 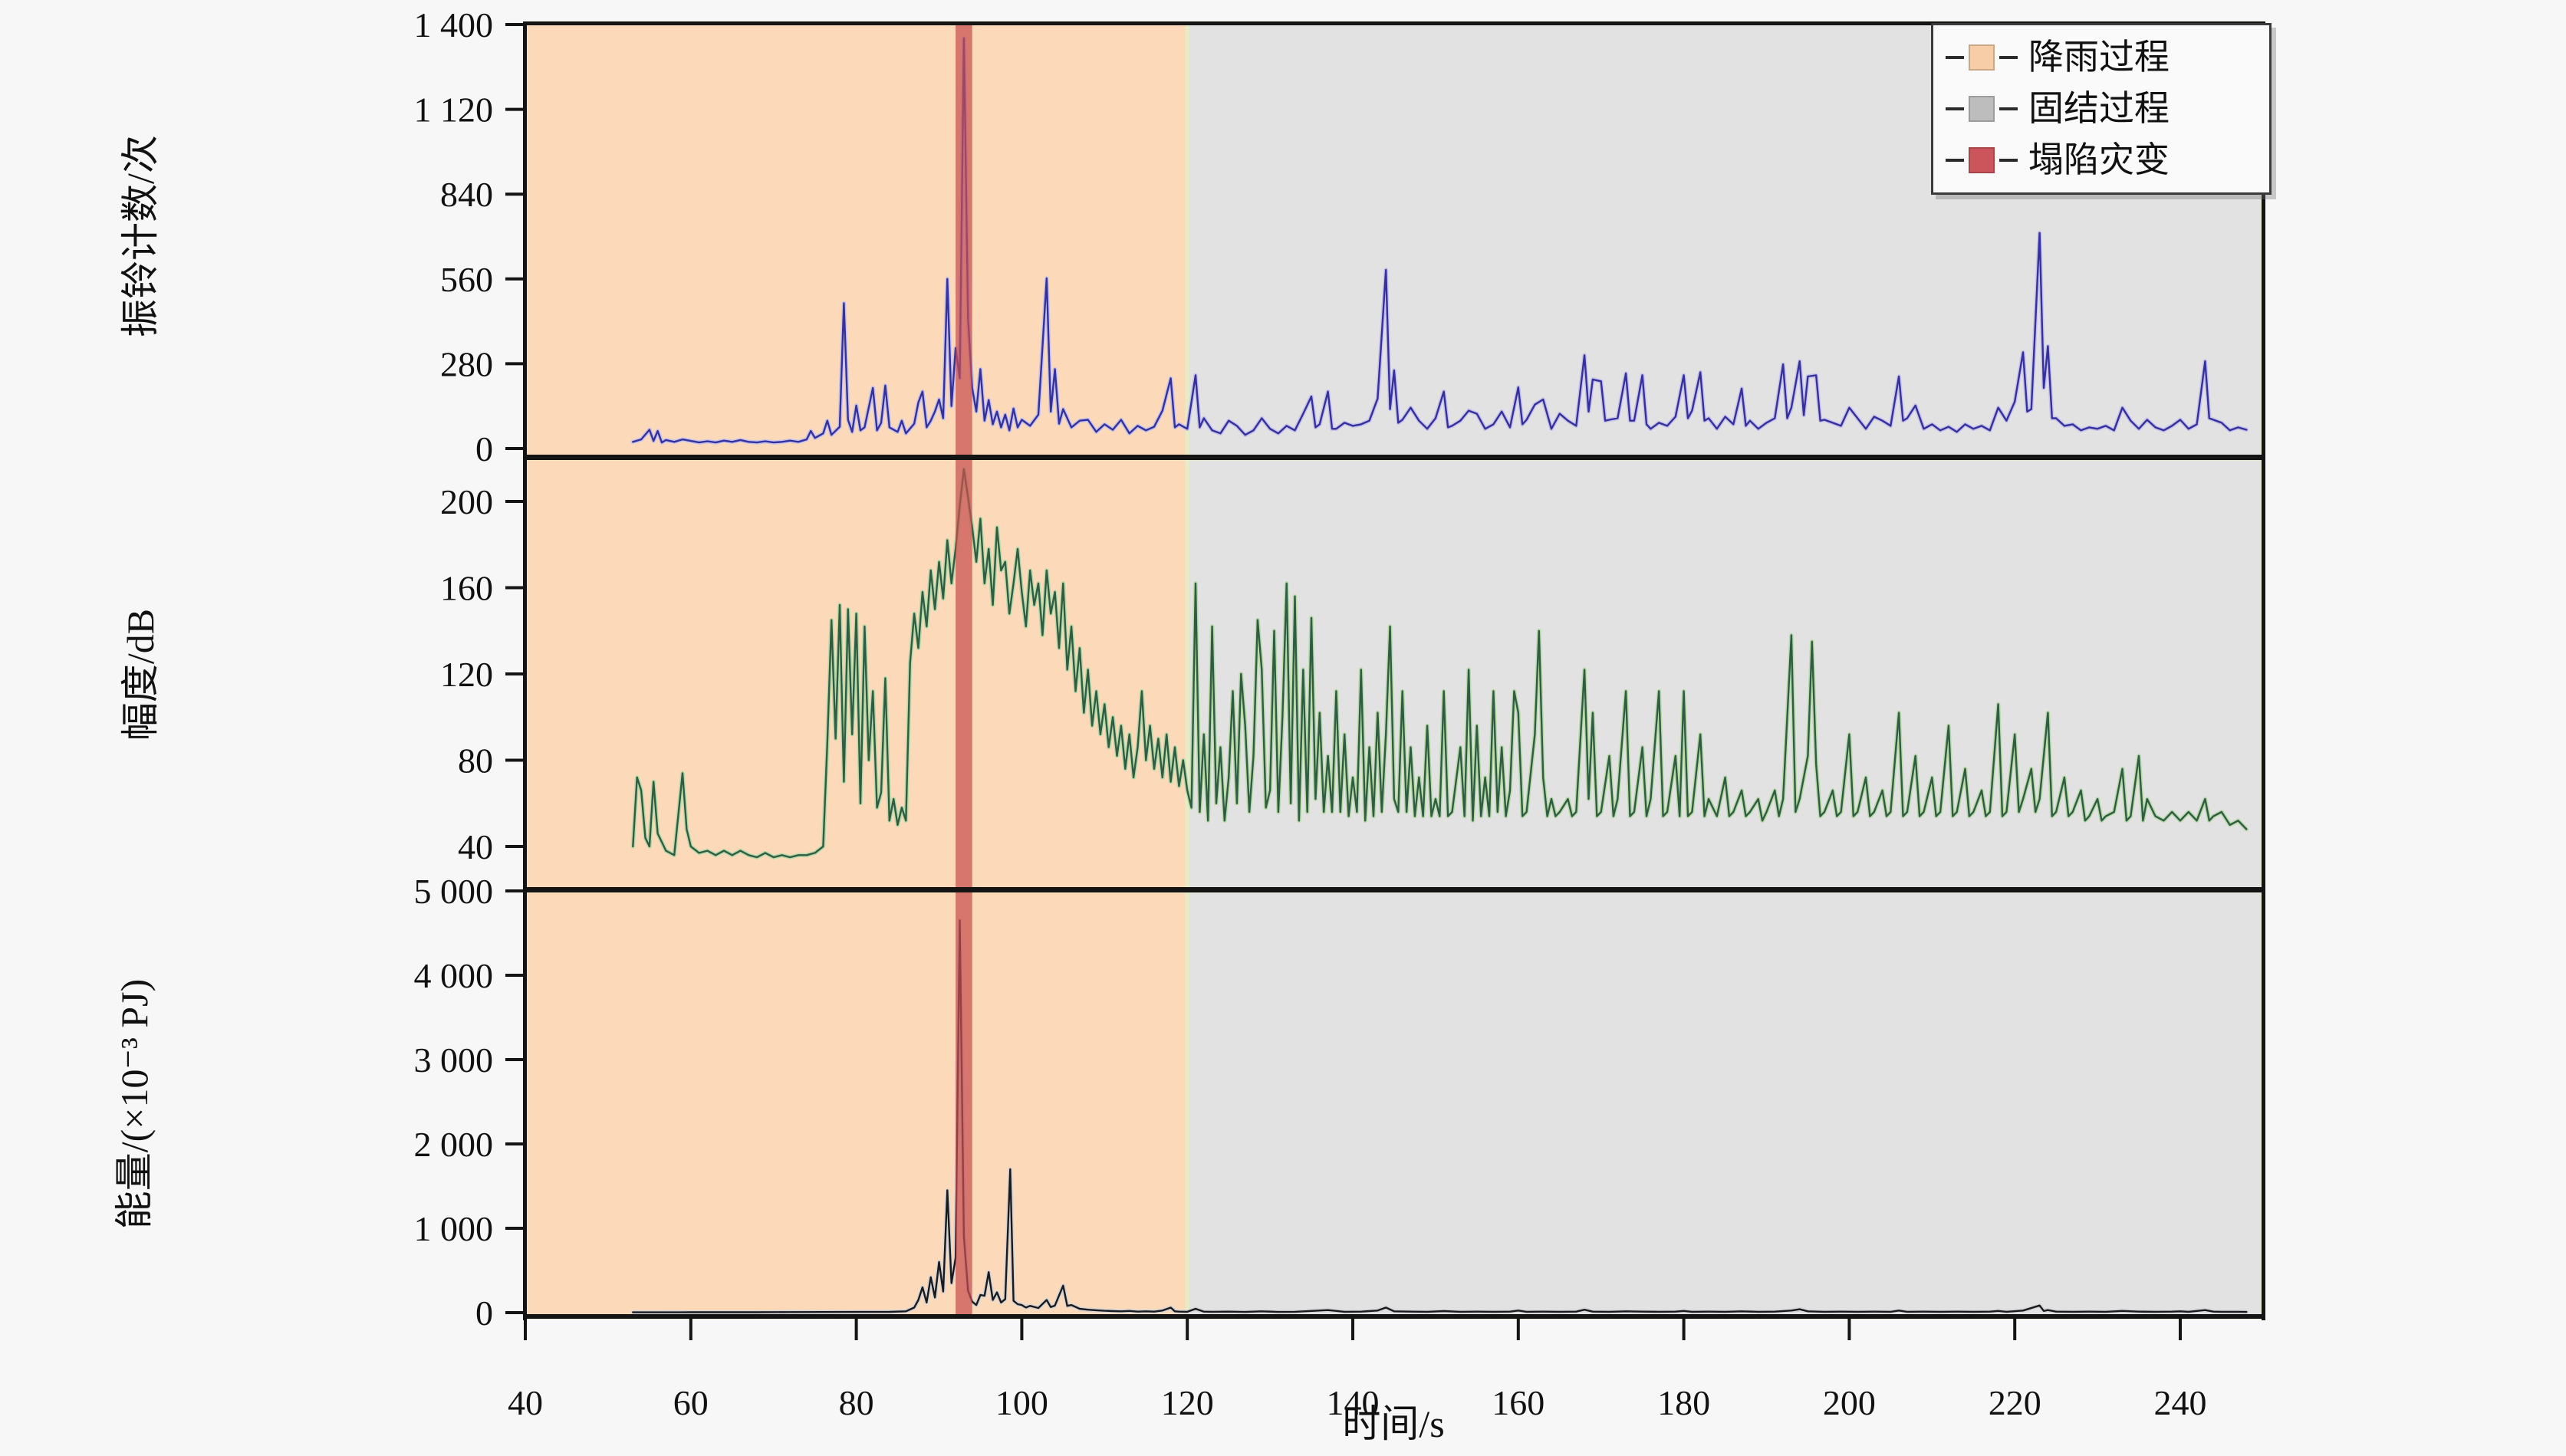 What do you see at coordinates (454, 891) in the screenshot?
I see `y-tick-label: 5 000` at bounding box center [454, 891].